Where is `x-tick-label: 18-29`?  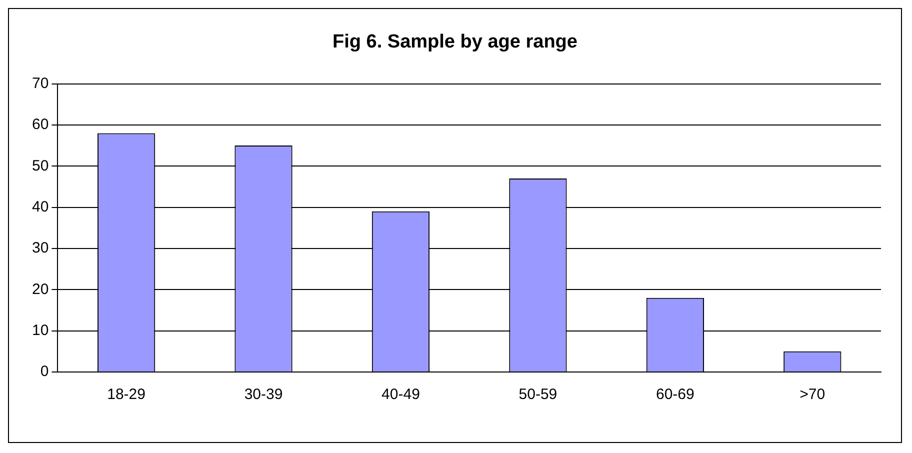
x-tick-label: 18-29 is located at coordinates (126, 395).